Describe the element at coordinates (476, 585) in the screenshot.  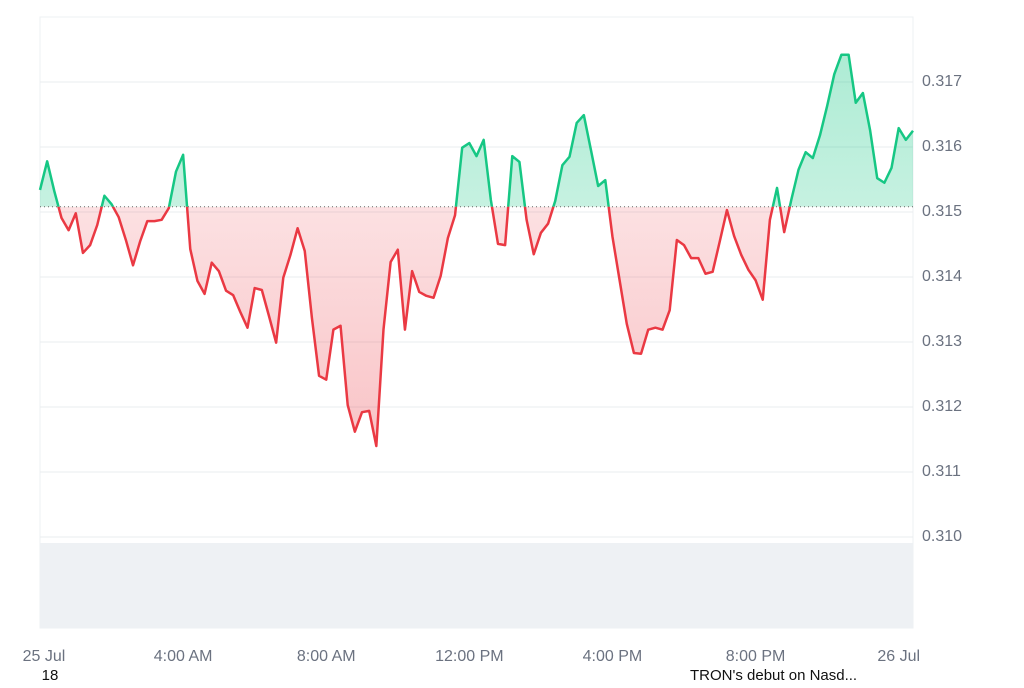
I see `volume-area` at that location.